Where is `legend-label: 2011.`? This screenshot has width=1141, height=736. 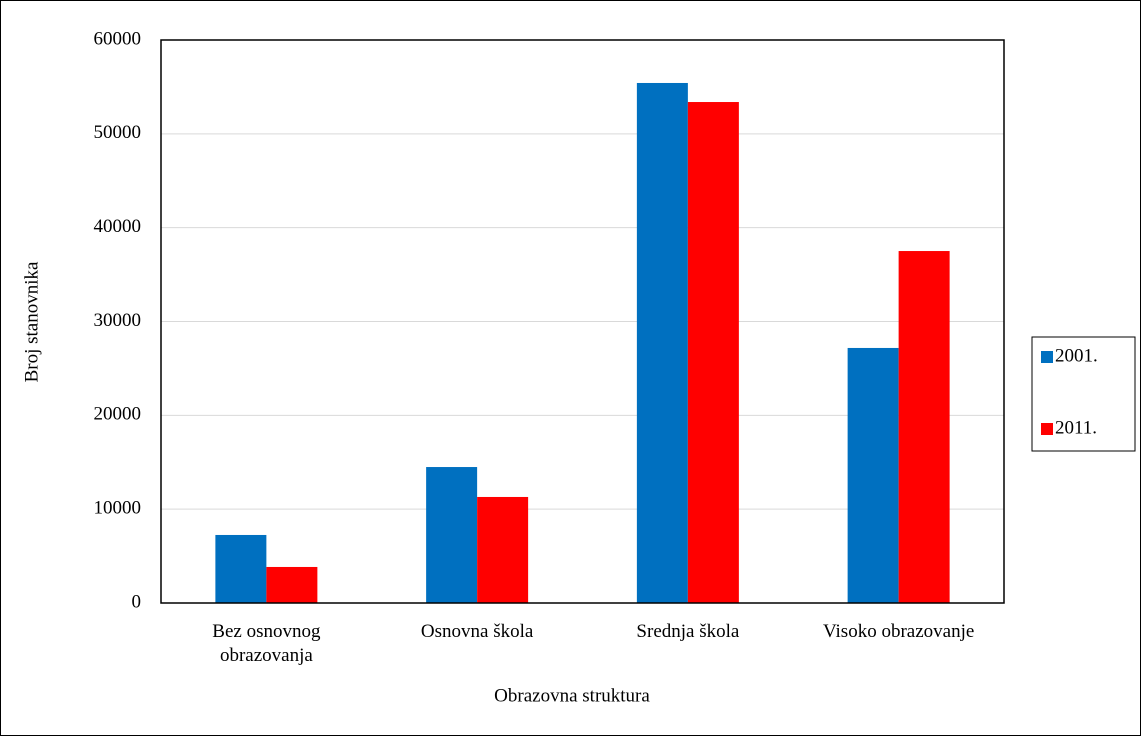 legend-label: 2011. is located at coordinates (1076, 427).